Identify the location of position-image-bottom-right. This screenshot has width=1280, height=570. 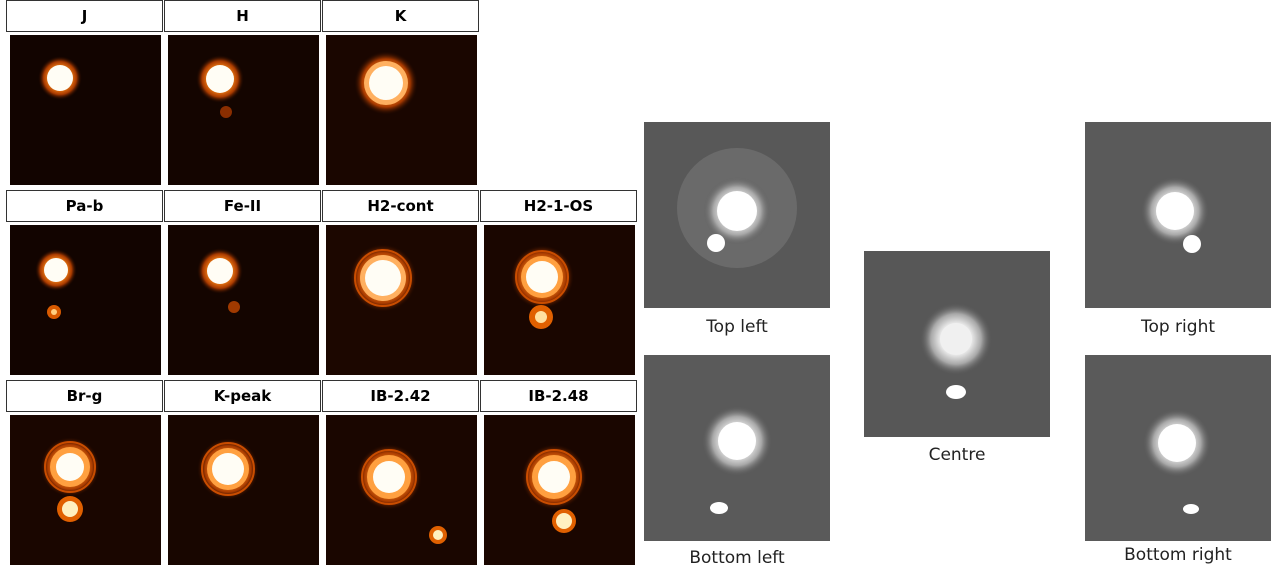
(1178, 448).